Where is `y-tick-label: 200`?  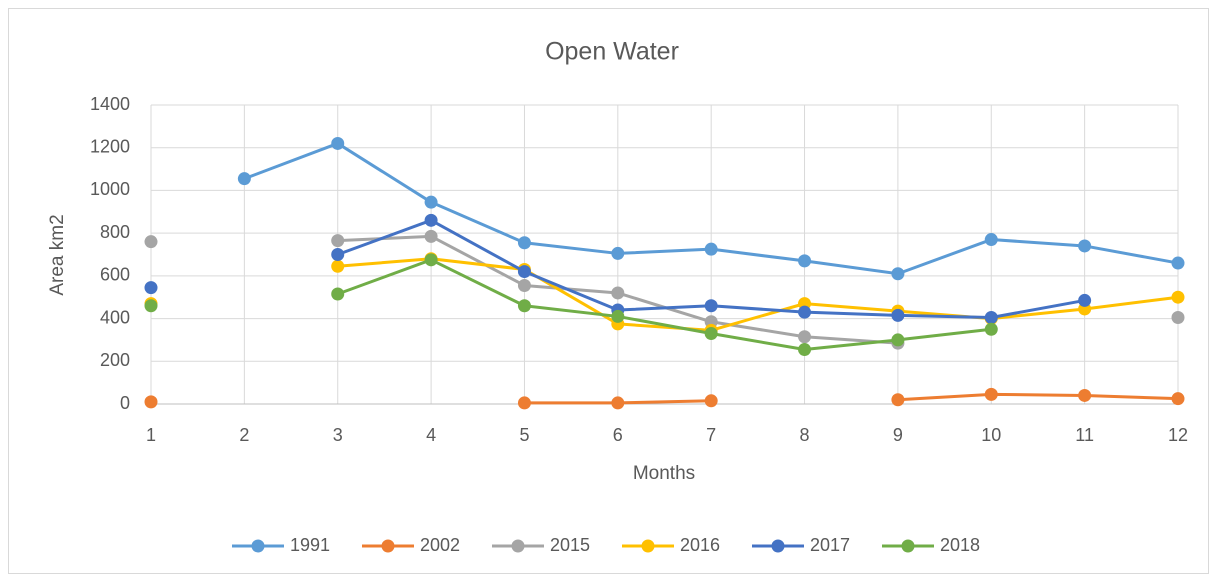 y-tick-label: 200 is located at coordinates (115, 360).